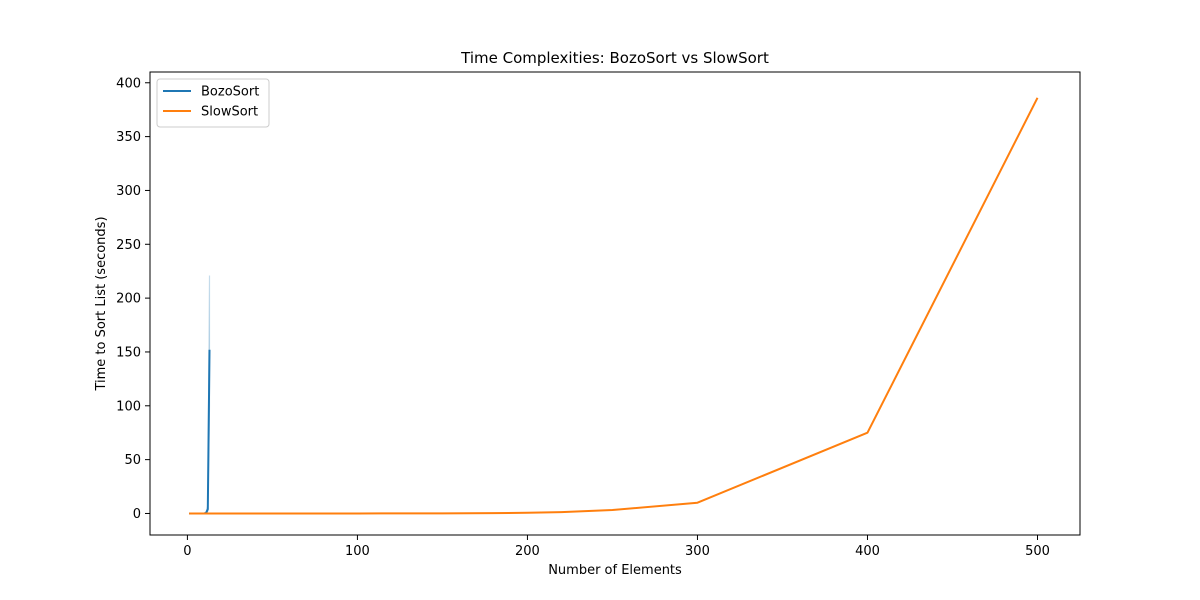 Image resolution: width=1200 pixels, height=600 pixels. What do you see at coordinates (230, 92) in the screenshot?
I see `legend-label-bozosort: BozoSort` at bounding box center [230, 92].